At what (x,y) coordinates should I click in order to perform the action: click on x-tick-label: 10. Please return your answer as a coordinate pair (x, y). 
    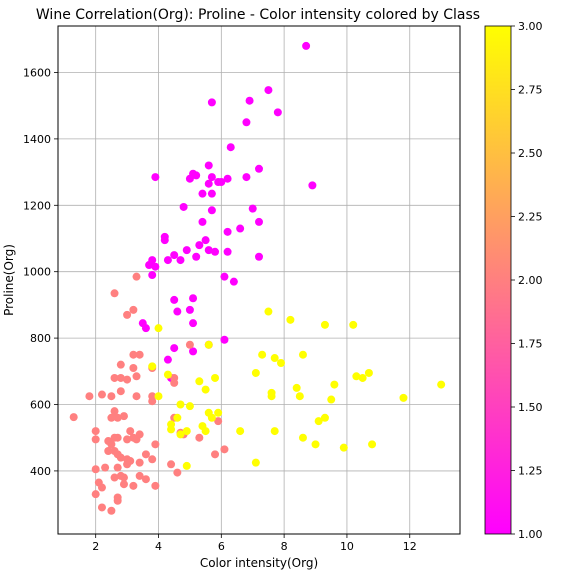
    Looking at the image, I should click on (347, 546).